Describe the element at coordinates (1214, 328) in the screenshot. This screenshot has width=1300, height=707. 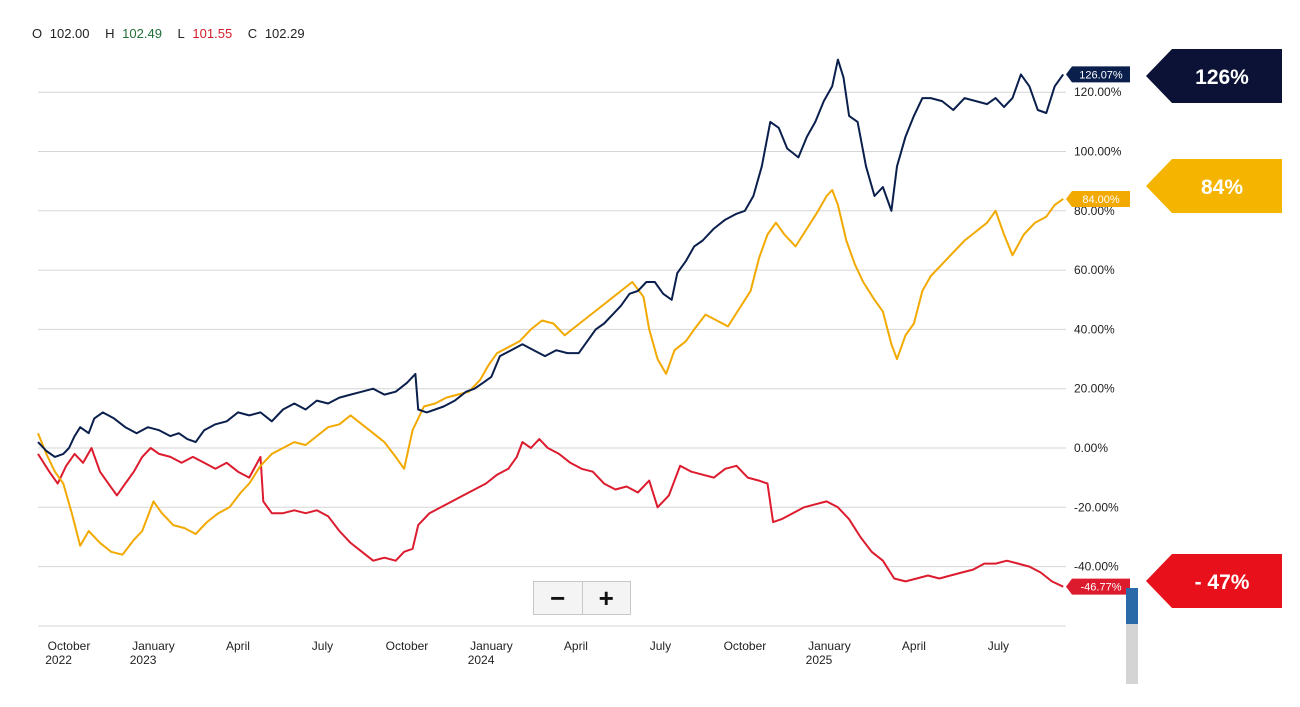
I see `callouts: - 47% 84% 126%` at that location.